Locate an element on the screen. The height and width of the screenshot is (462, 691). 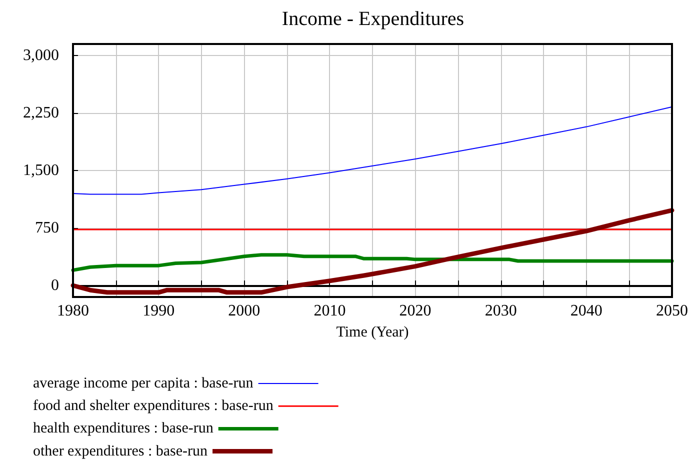
x-tick-label: 2000 is located at coordinates (244, 311).